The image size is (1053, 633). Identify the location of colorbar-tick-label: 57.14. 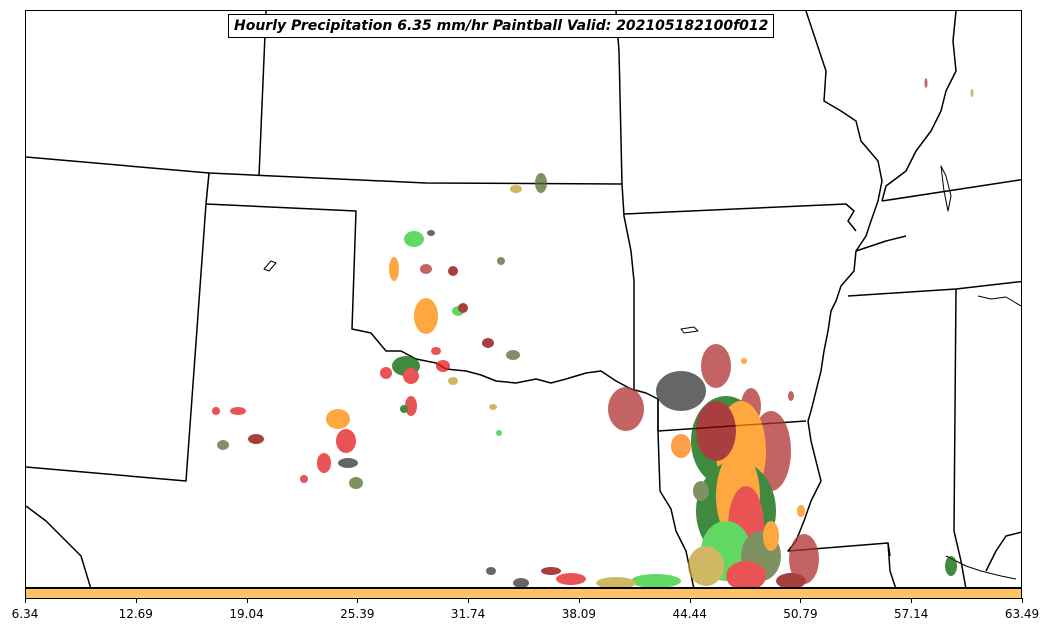
(911, 614).